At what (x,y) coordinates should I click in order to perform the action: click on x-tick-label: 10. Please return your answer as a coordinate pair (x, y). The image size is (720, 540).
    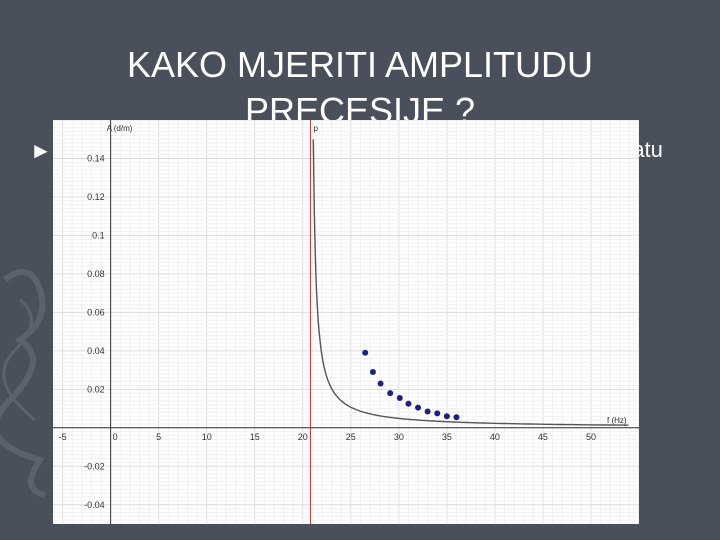
    Looking at the image, I should click on (207, 437).